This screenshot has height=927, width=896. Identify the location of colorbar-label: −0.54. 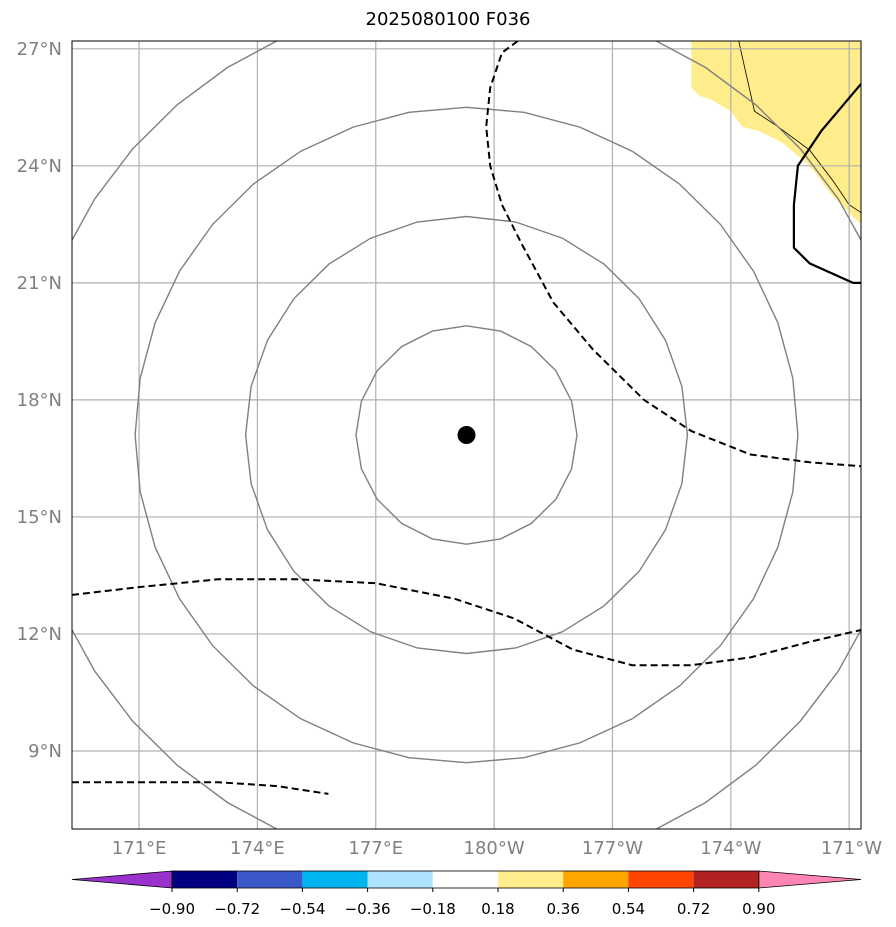
(302, 909).